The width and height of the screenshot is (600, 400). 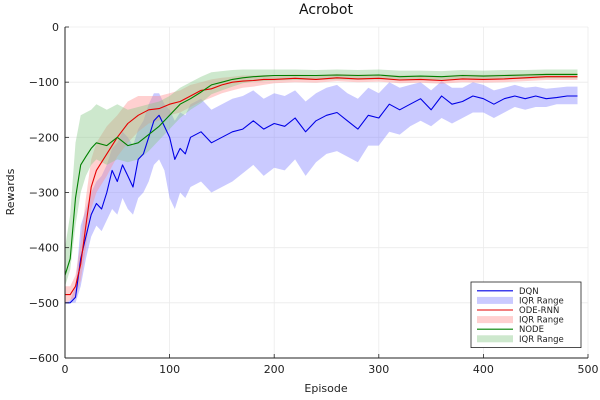 I want to click on chart-title: Acrobot, so click(x=326, y=10).